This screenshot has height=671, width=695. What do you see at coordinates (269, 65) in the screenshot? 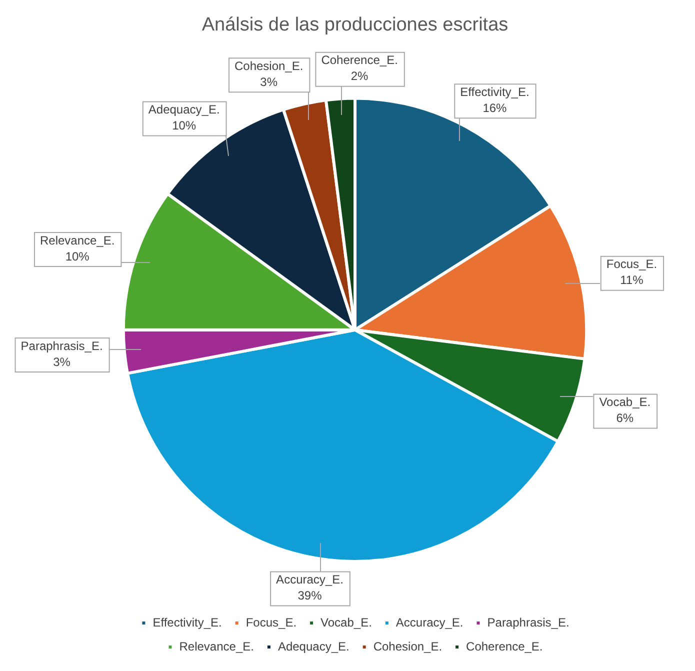
I see `slice-label: Cohesion_E.` at bounding box center [269, 65].